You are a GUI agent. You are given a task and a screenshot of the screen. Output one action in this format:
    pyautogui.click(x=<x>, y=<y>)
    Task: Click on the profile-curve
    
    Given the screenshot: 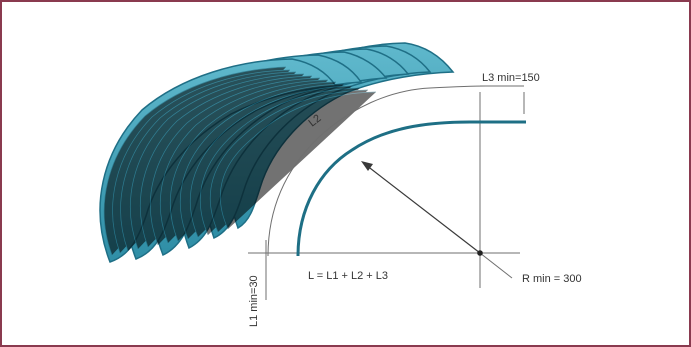 What is the action you would take?
    pyautogui.click(x=411, y=188)
    